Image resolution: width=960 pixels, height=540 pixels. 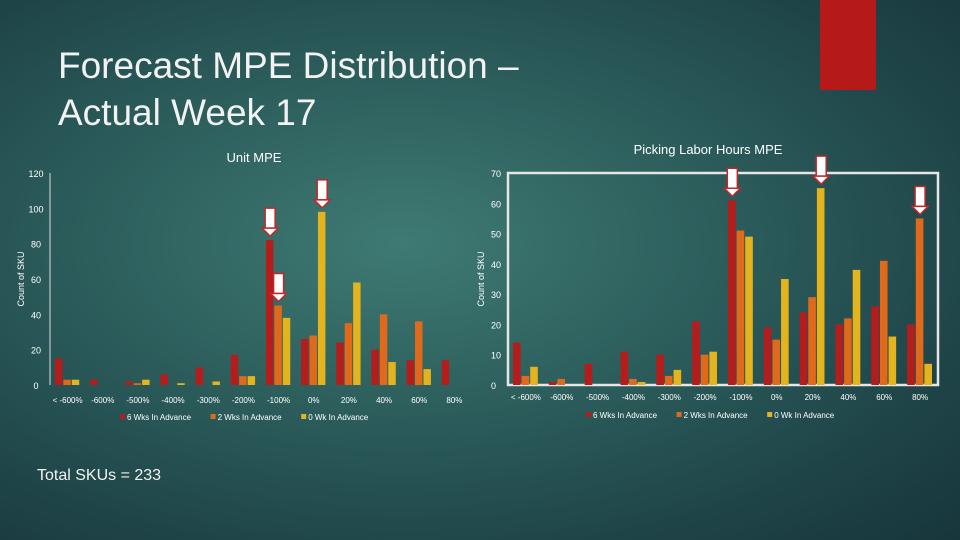 What do you see at coordinates (705, 397) in the screenshot?
I see `picking-labor-x-tick-label: -200%` at bounding box center [705, 397].